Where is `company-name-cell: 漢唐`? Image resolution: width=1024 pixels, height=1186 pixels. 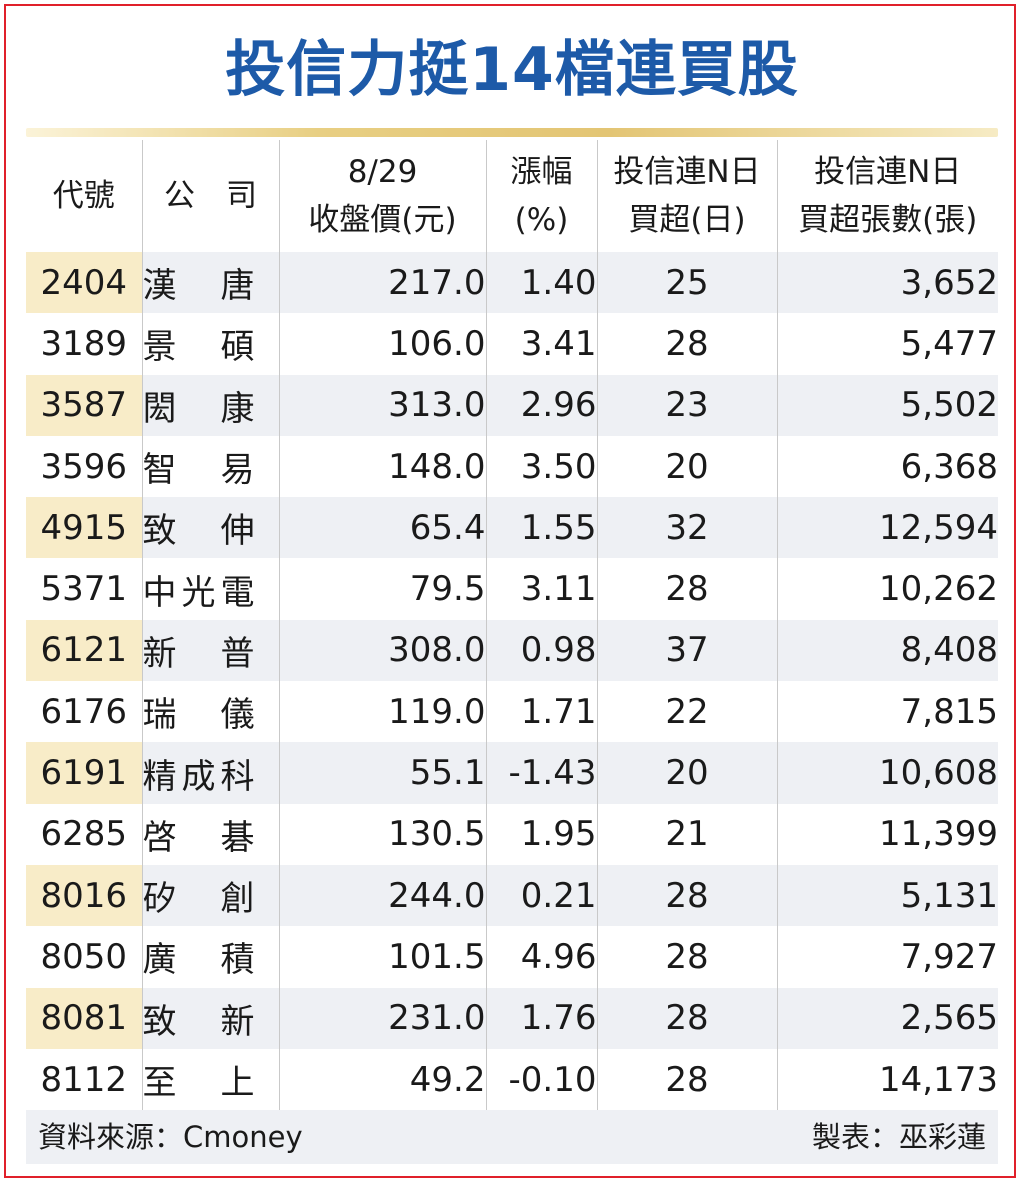
company-name-cell: 漢唐 is located at coordinates (210, 283).